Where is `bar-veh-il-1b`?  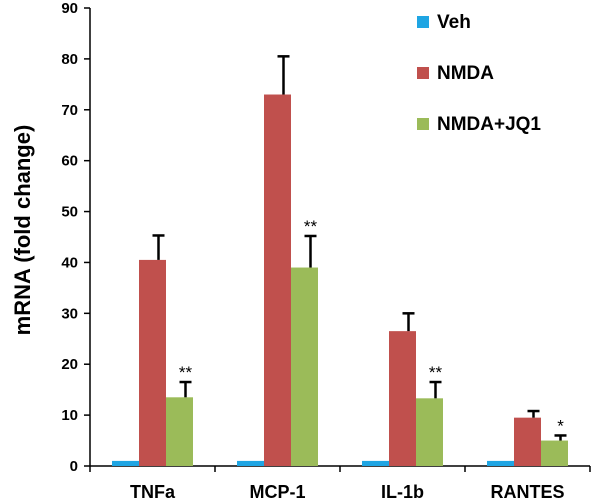
bar-veh-il-1b is located at coordinates (375, 463).